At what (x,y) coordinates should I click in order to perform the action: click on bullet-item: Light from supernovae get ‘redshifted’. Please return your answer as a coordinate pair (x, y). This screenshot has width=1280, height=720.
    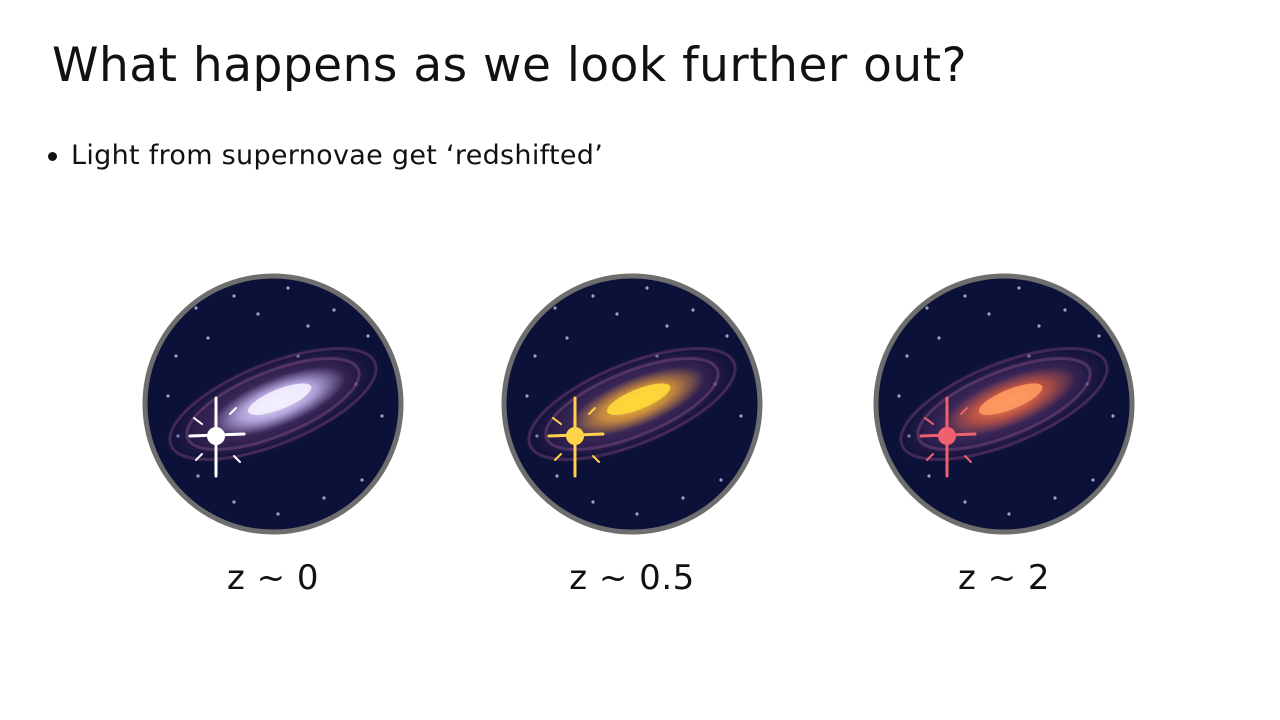
    Looking at the image, I should click on (325, 155).